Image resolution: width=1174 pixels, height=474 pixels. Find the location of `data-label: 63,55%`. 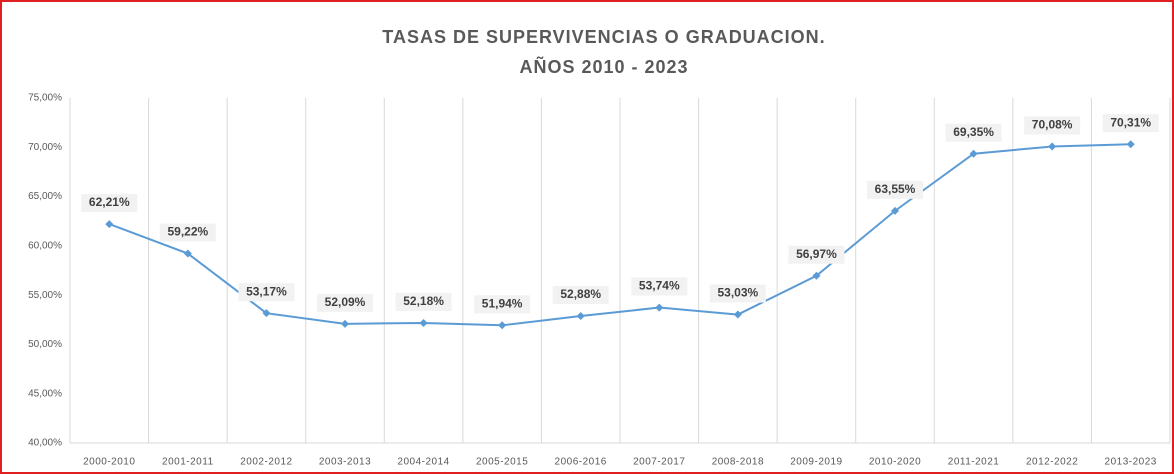

data-label: 63,55% is located at coordinates (895, 189).